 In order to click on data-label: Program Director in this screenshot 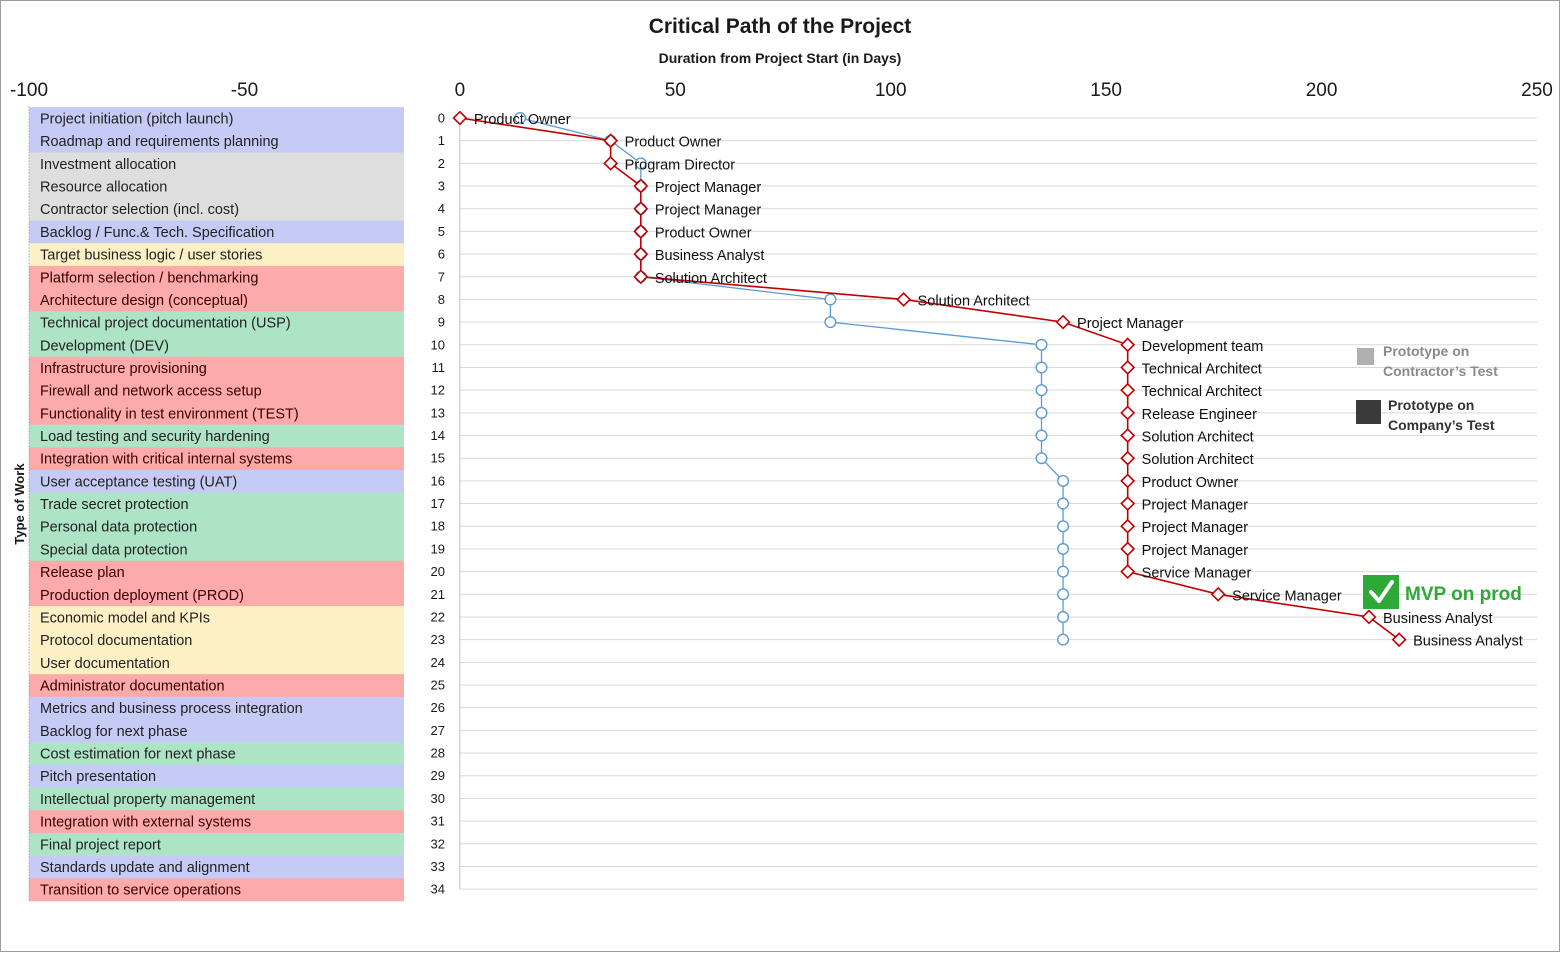, I will do `click(680, 165)`.